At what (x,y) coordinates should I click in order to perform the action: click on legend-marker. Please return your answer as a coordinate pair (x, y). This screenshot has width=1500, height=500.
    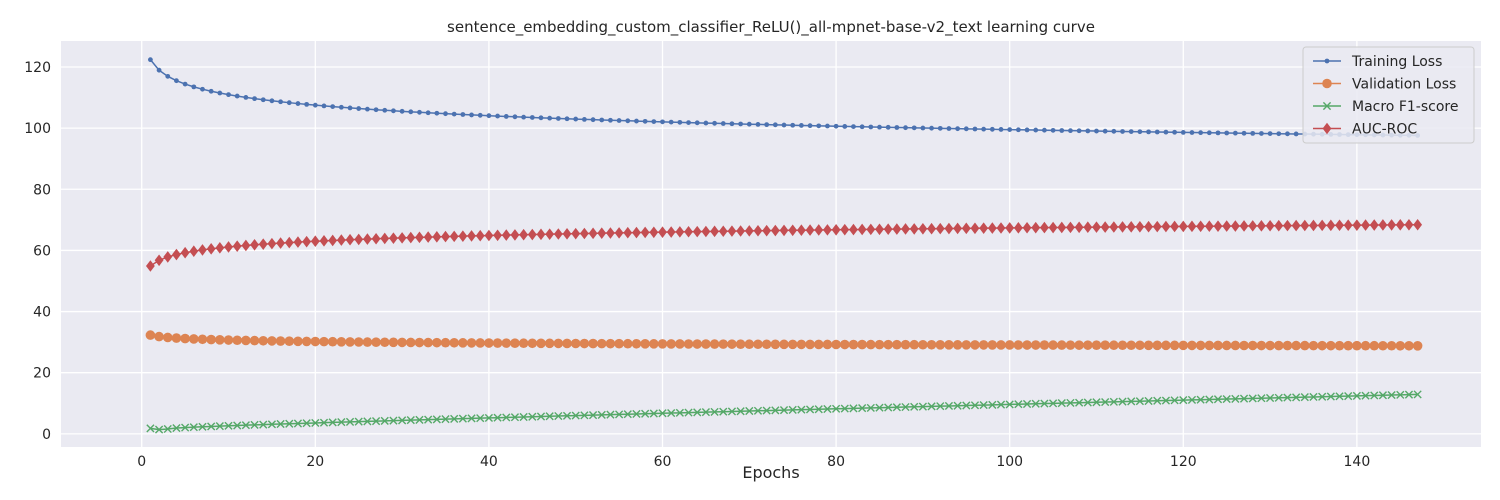
    Looking at the image, I should click on (1327, 128).